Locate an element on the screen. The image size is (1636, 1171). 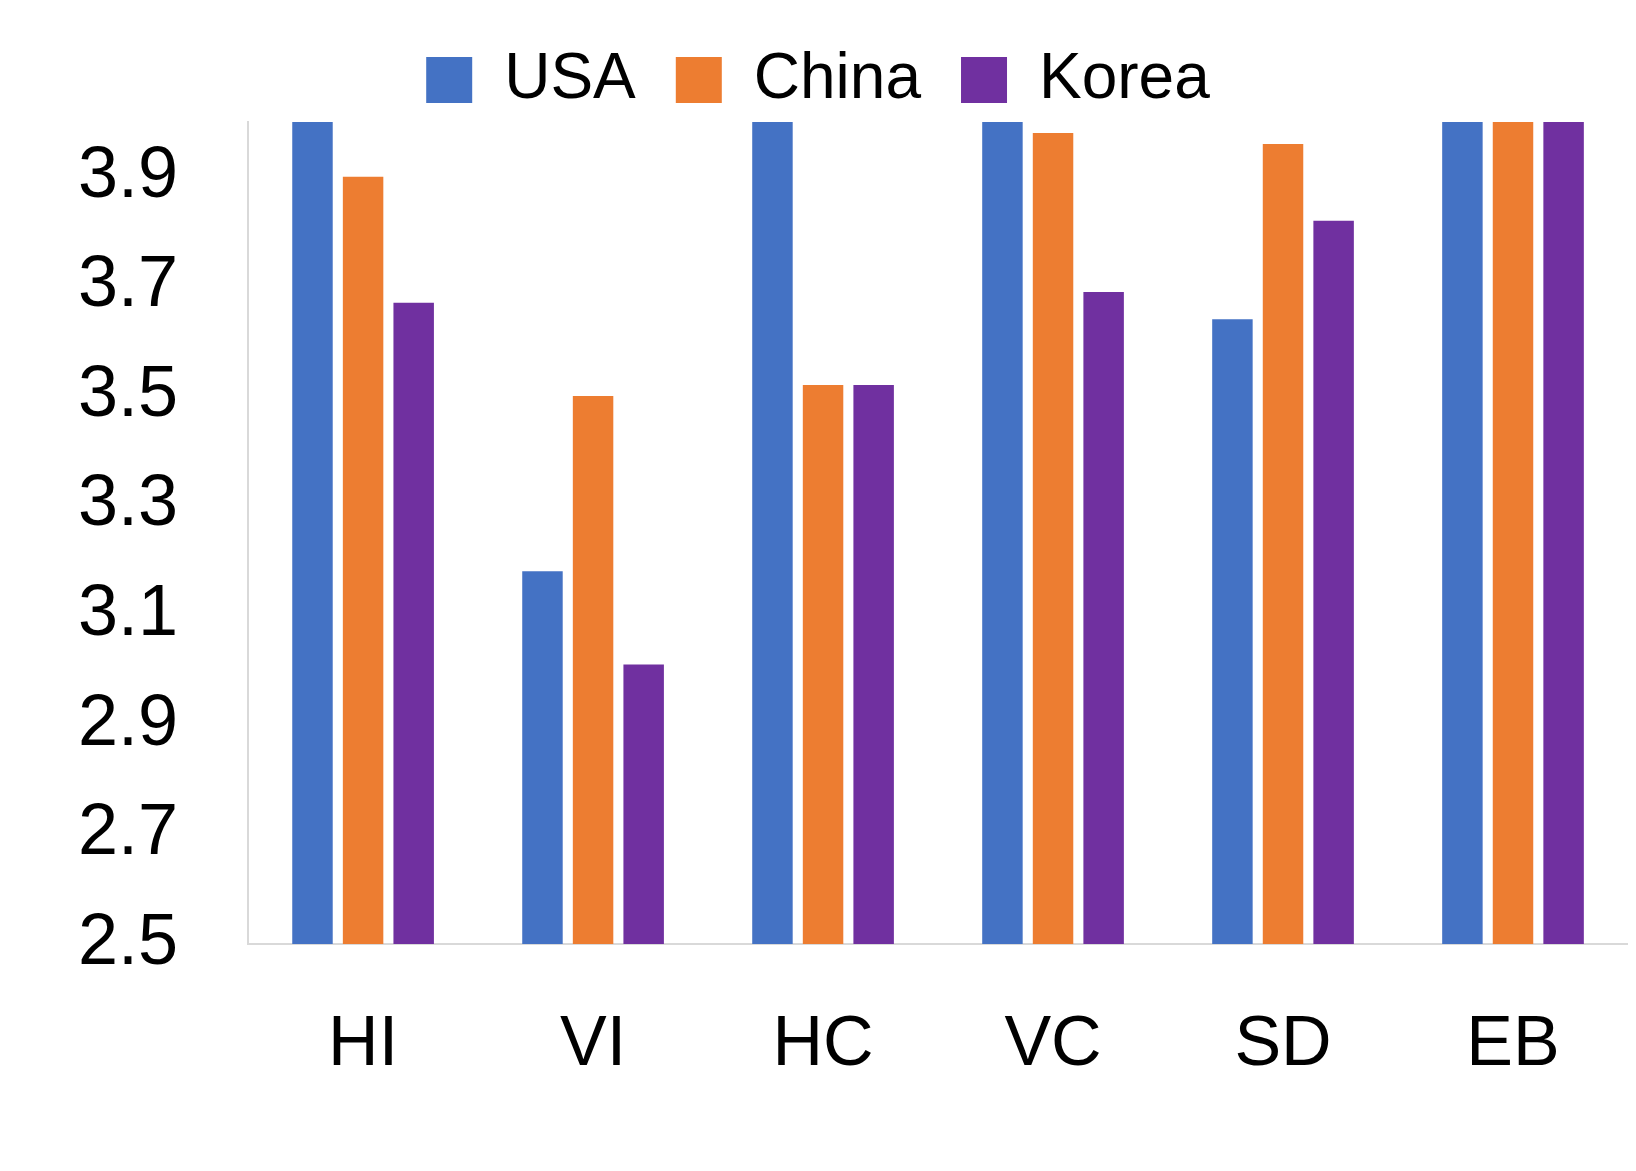
x-tick-label: VI is located at coordinates (593, 1041).